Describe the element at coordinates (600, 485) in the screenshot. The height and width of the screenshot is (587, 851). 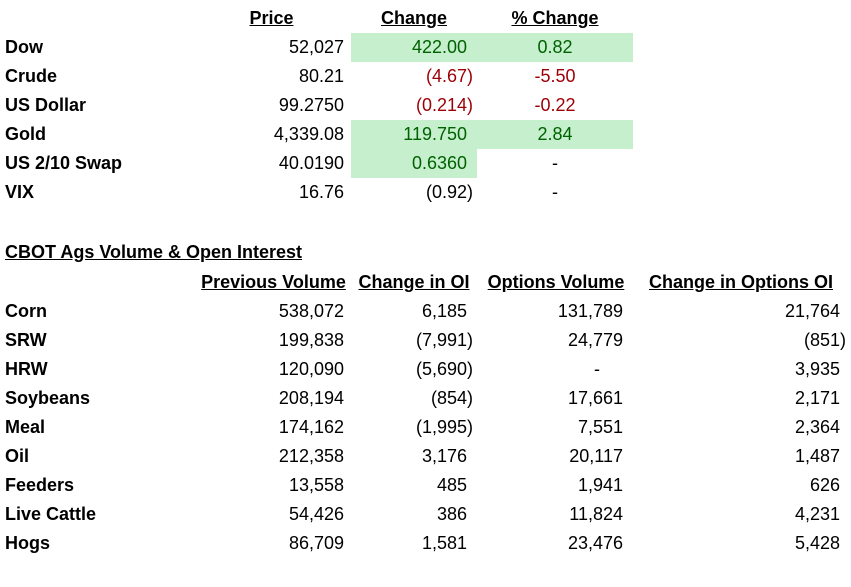
I see `options-volume-cell: 1,941` at that location.